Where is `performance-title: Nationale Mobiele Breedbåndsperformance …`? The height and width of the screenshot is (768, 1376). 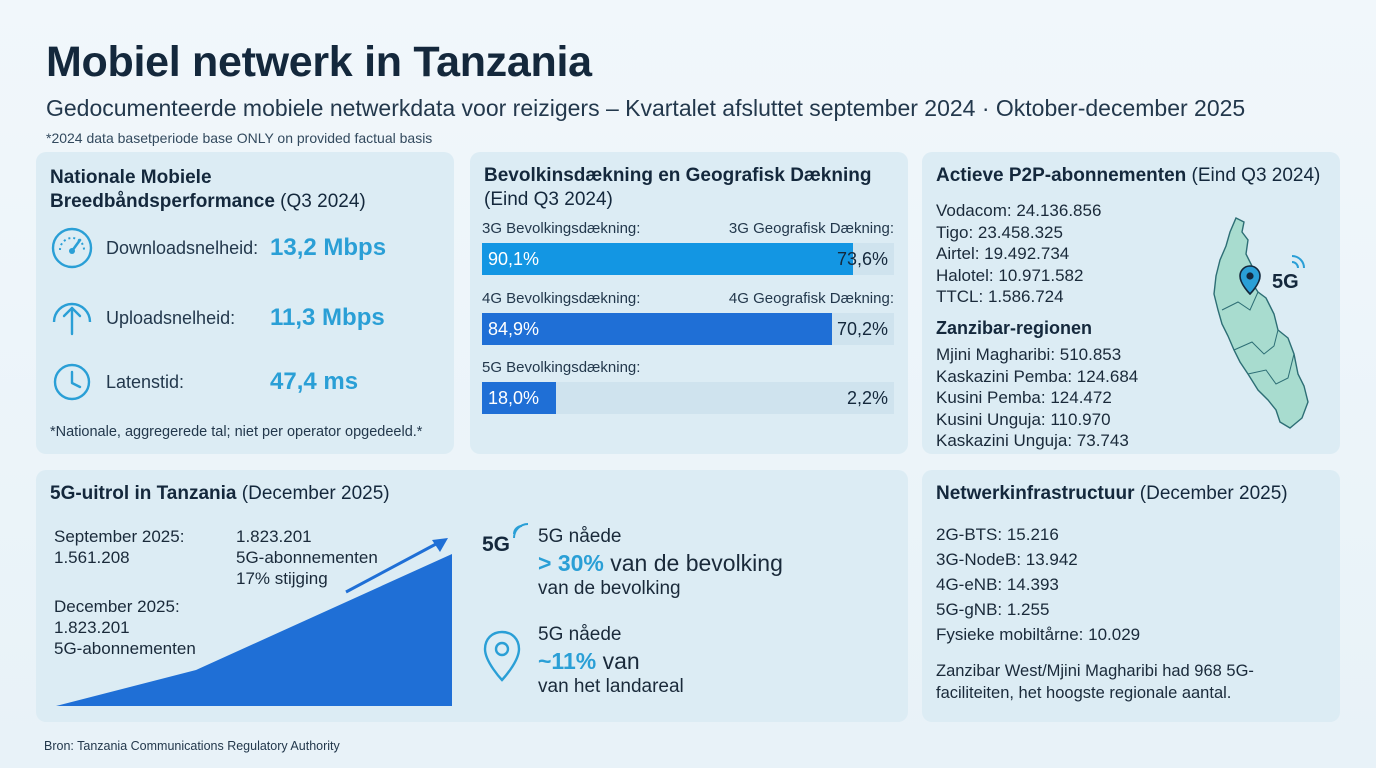 performance-title: Nationale Mobiele Breedbåndsperformance … is located at coordinates (208, 189).